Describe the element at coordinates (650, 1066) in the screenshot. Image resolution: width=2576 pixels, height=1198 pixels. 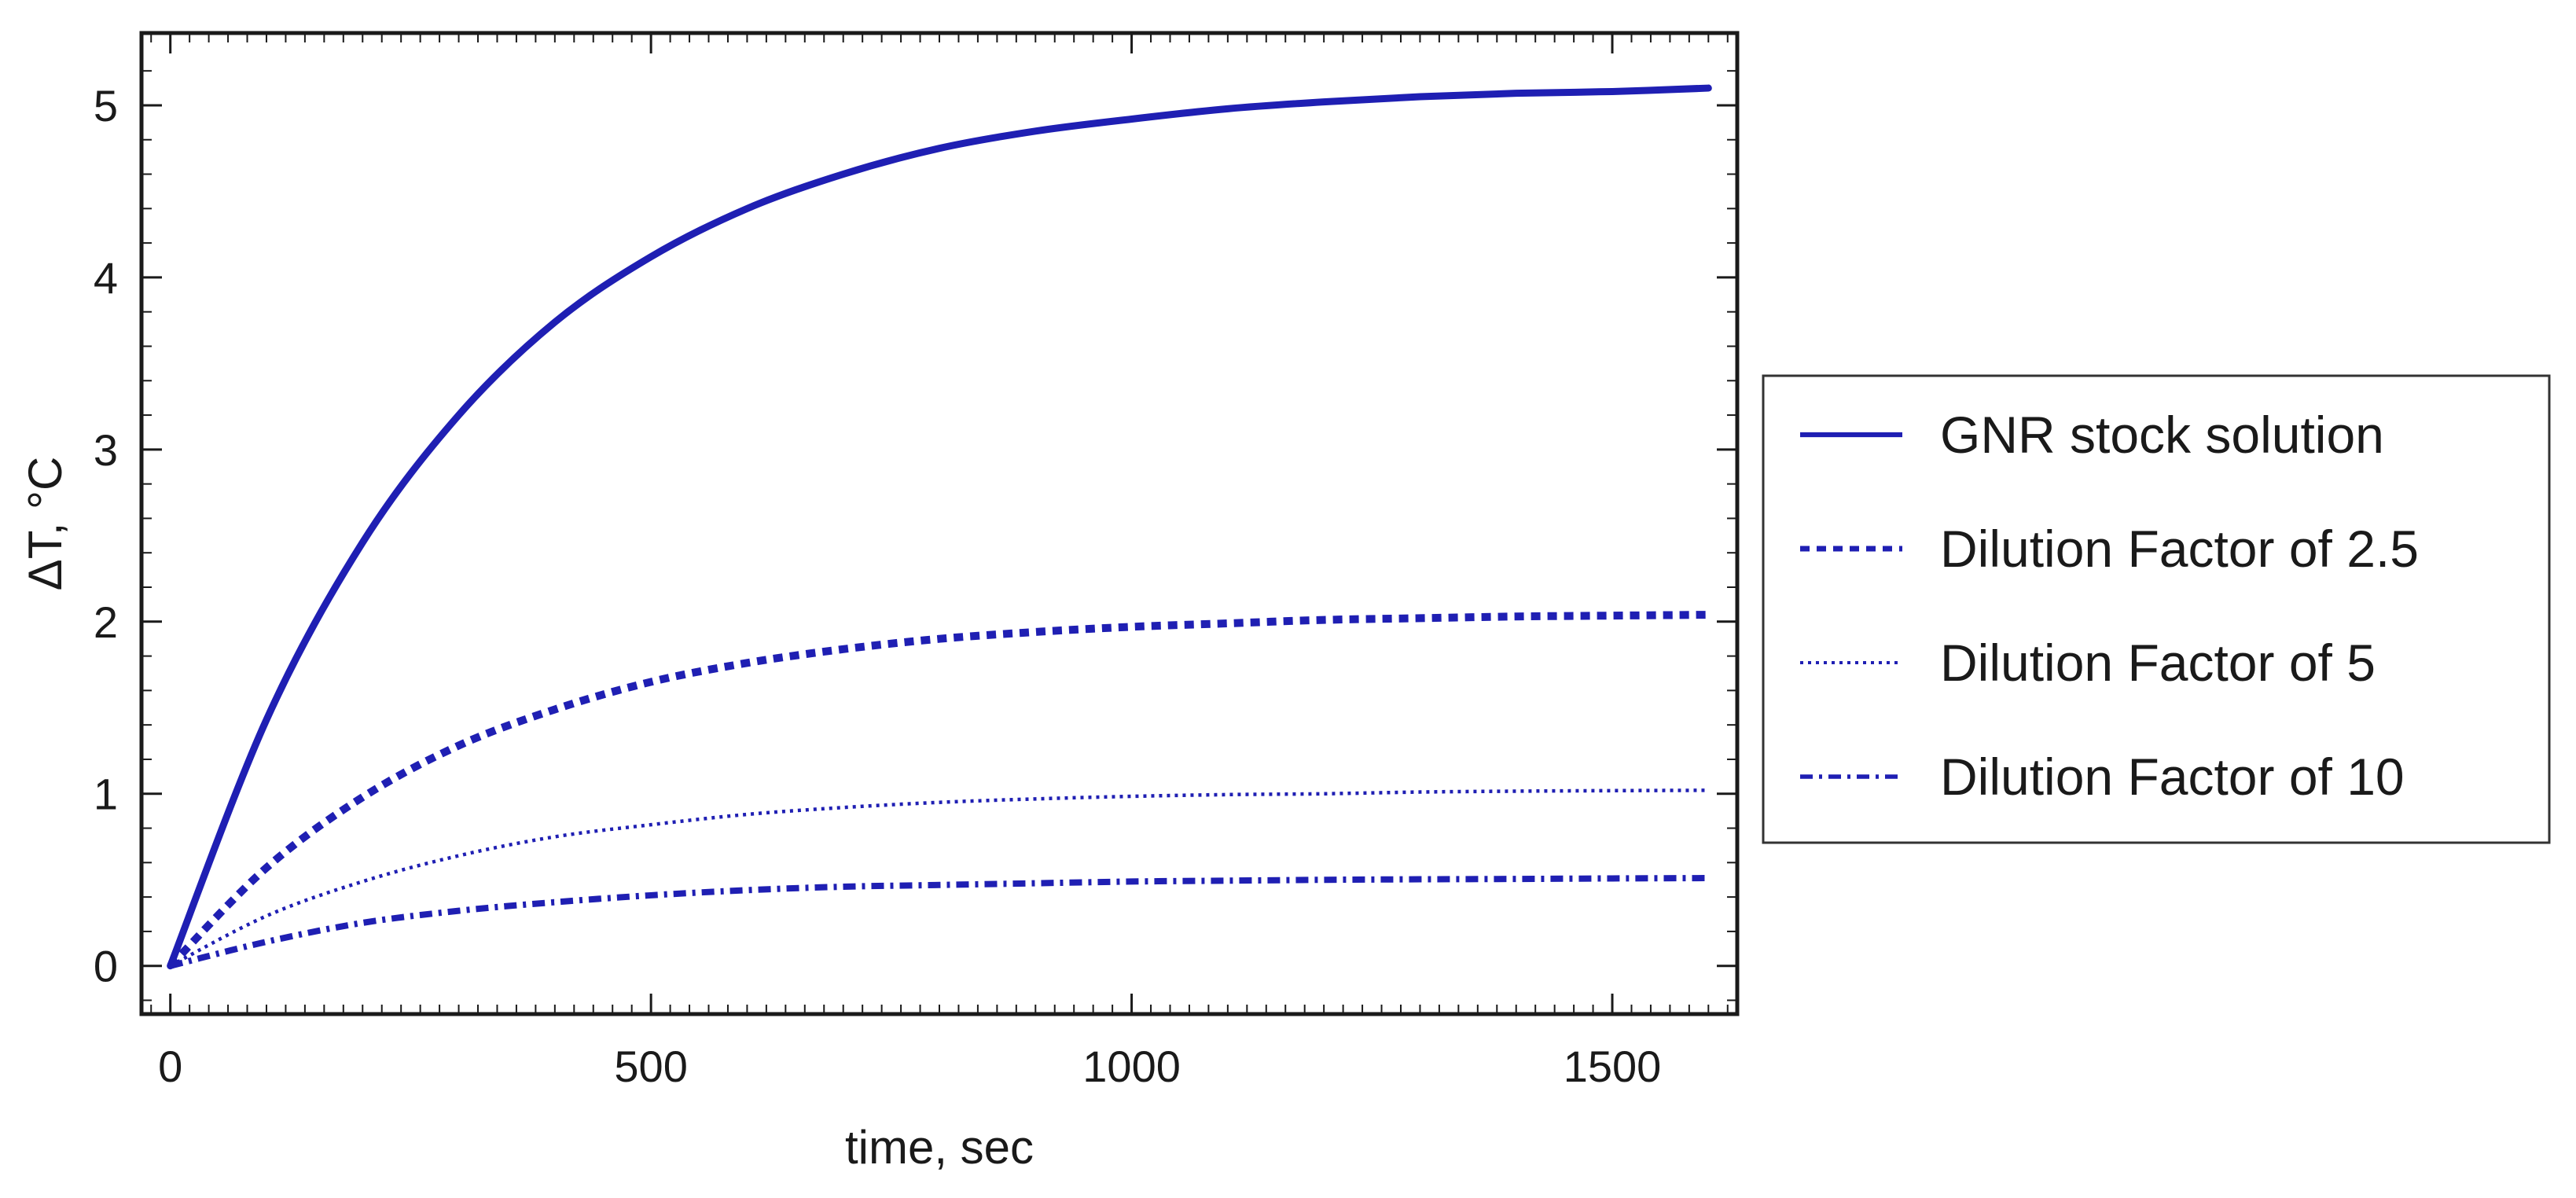
I see `x-tick-label: 500` at that location.